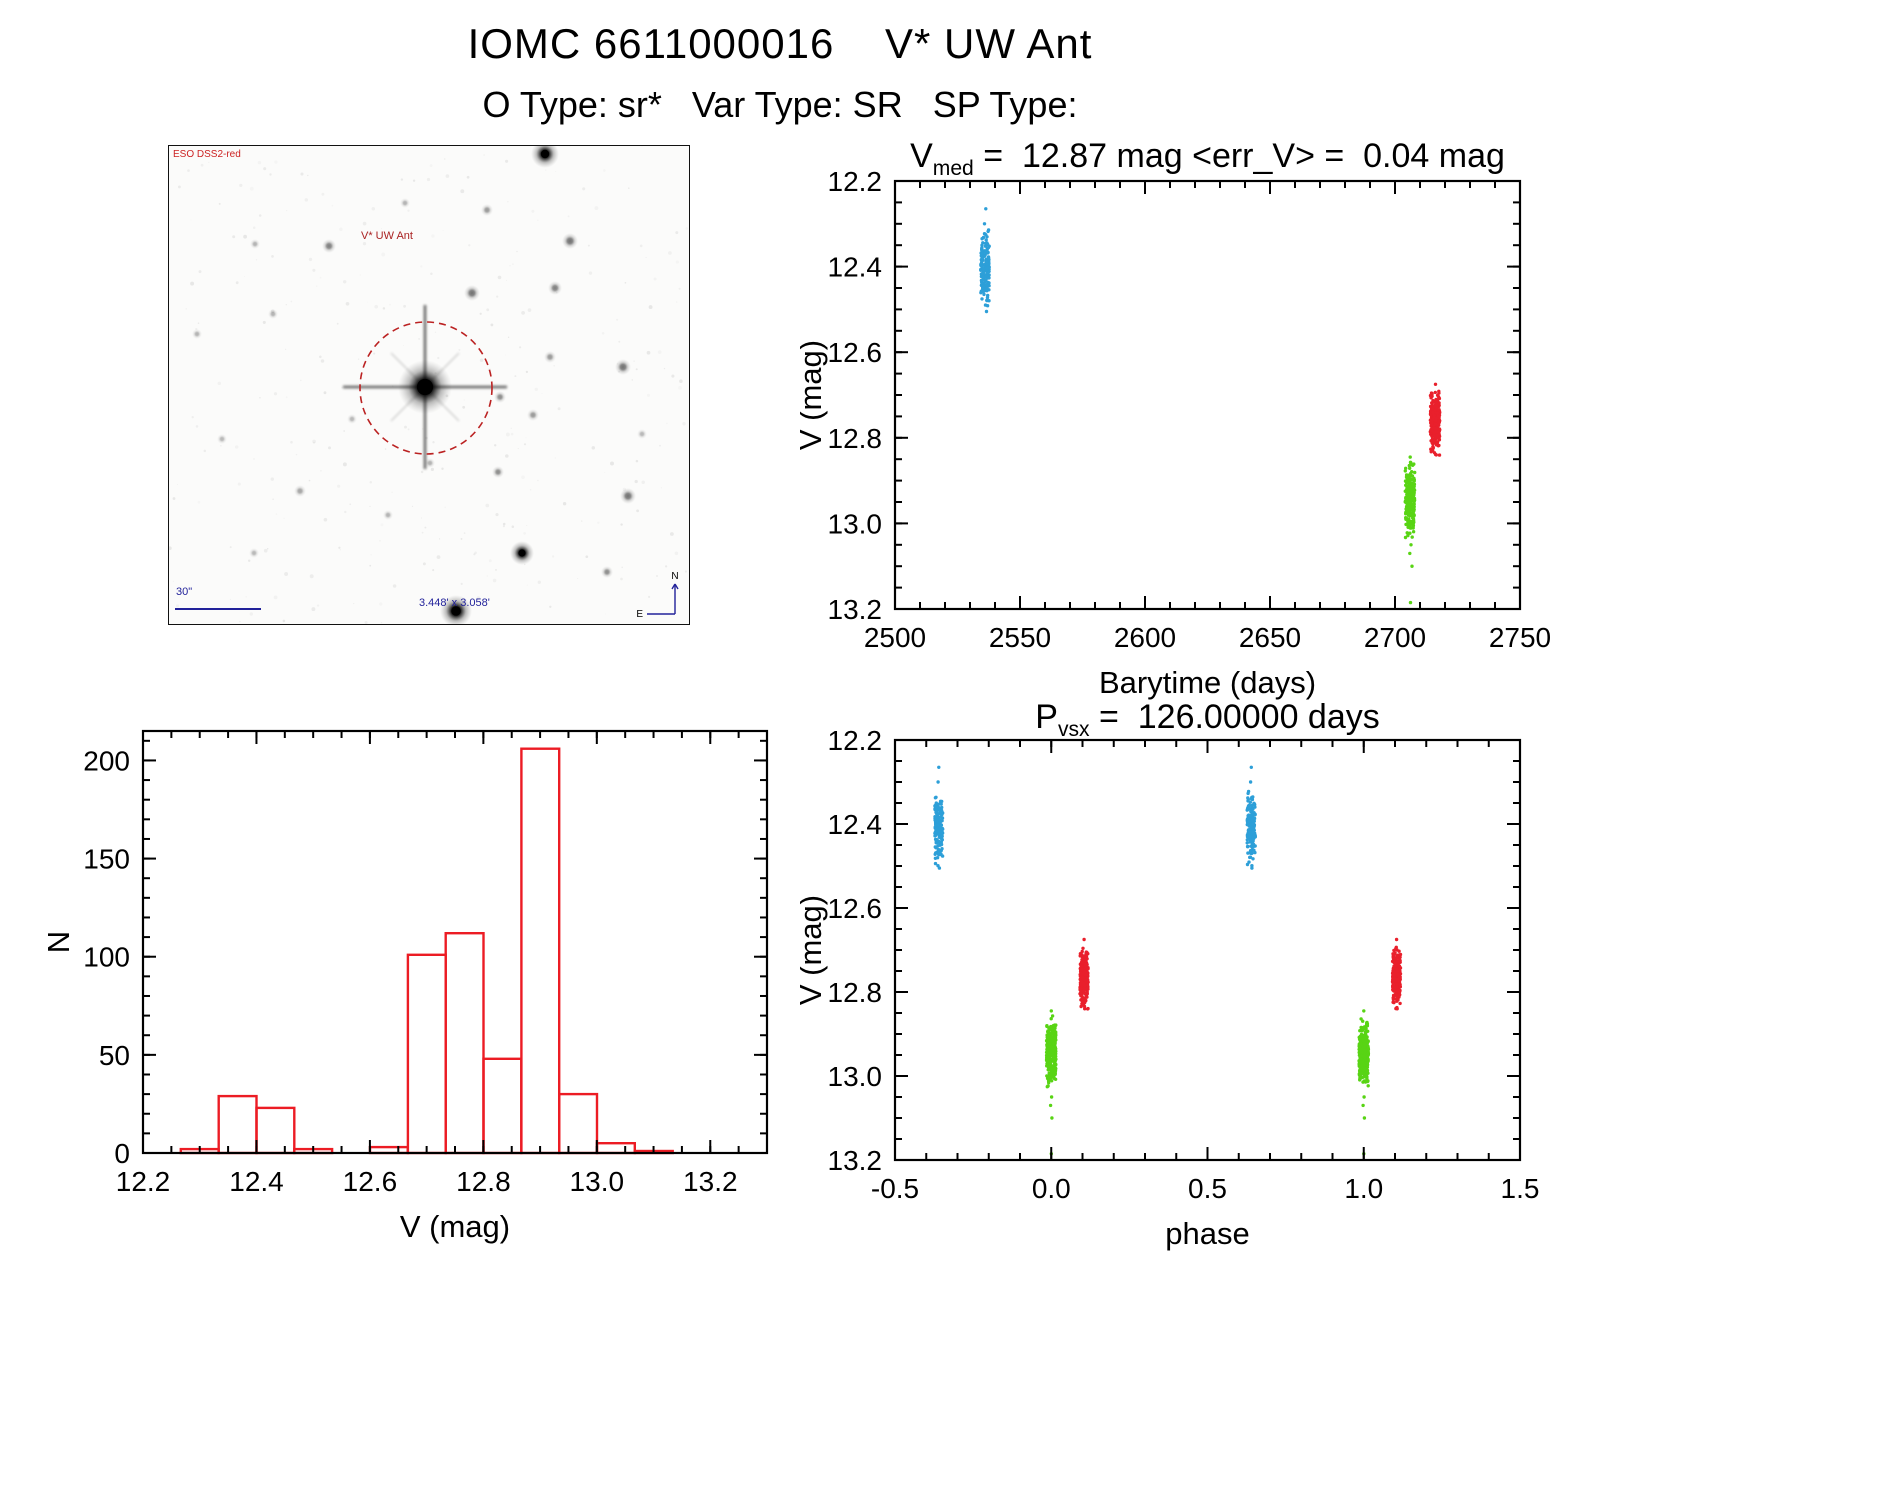  Describe the element at coordinates (1046, 717) in the screenshot. I see `phase-title-base: P` at that location.